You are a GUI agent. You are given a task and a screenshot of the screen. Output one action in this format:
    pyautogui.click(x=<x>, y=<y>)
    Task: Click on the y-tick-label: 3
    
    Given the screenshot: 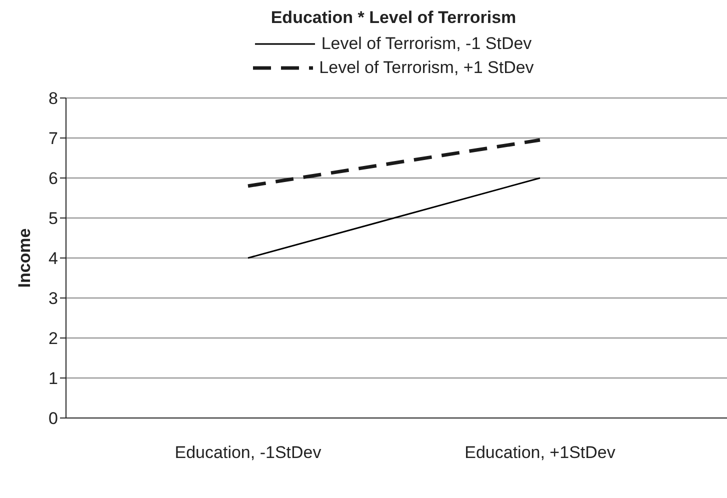 What is the action you would take?
    pyautogui.click(x=53, y=298)
    